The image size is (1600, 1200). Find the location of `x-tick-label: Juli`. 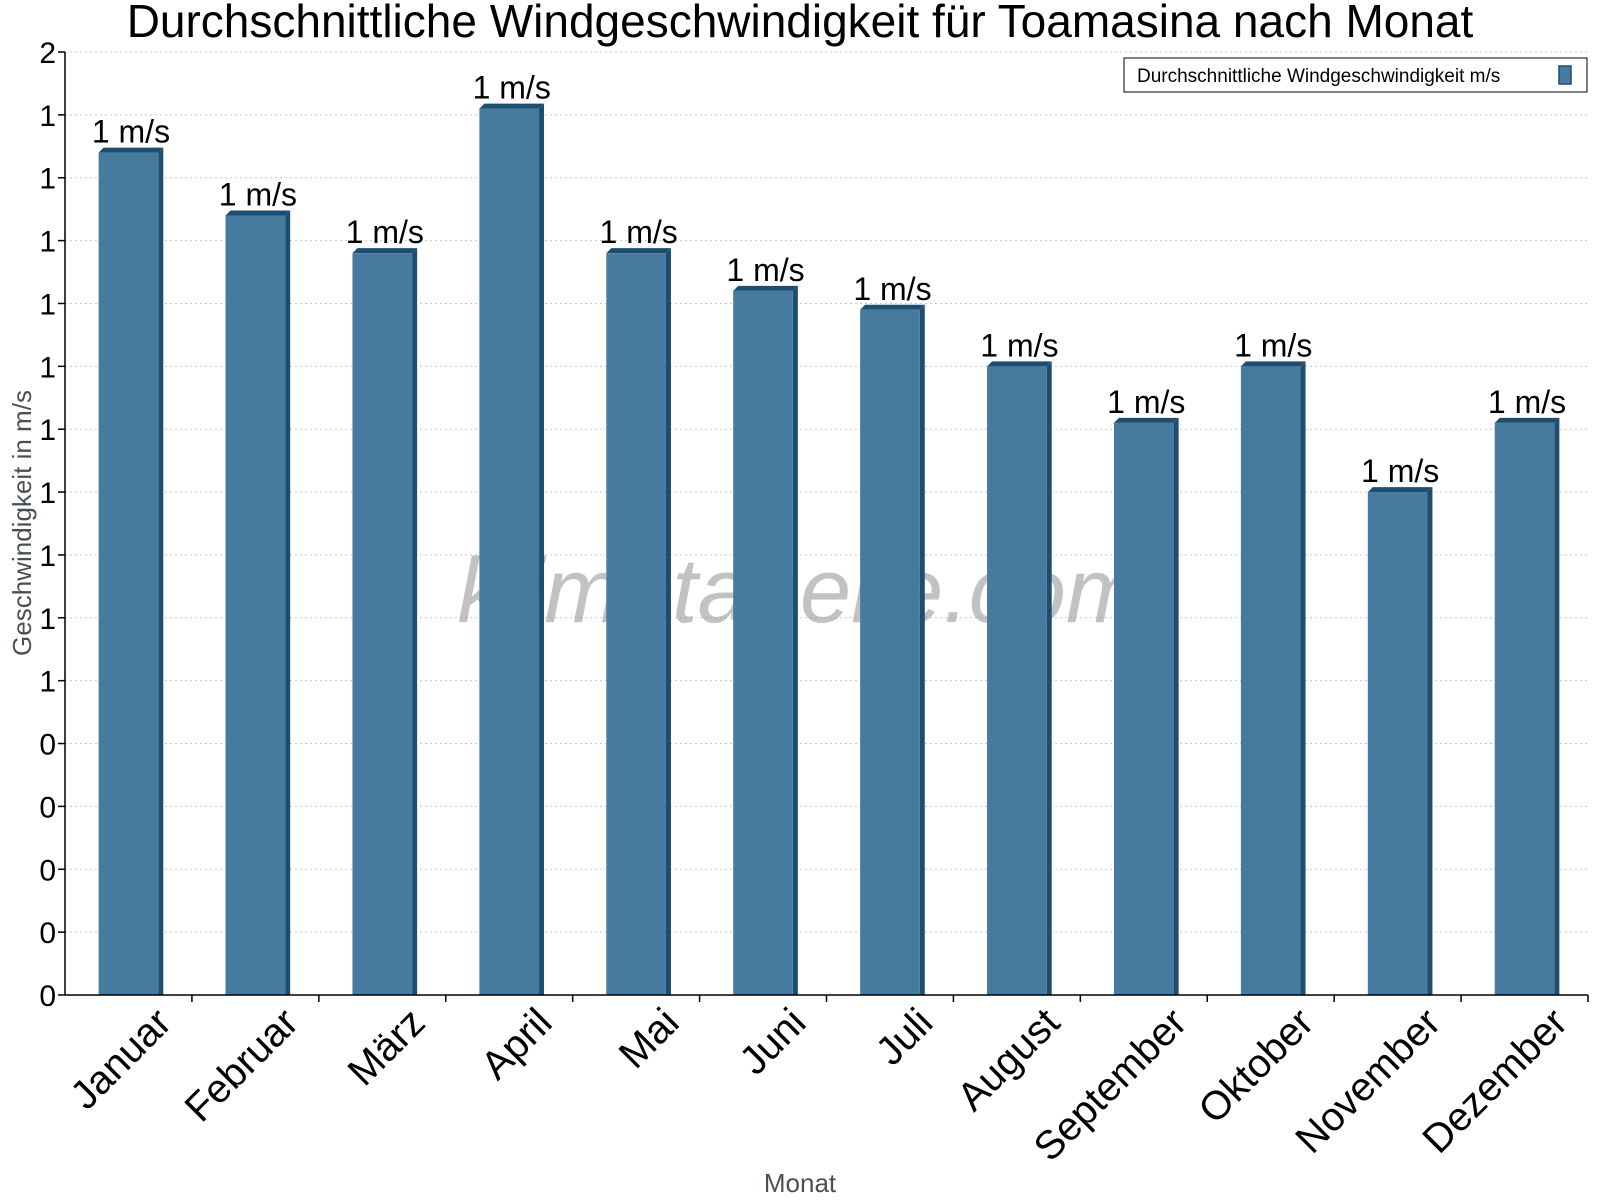

x-tick-label: Juli is located at coordinates (905, 1037).